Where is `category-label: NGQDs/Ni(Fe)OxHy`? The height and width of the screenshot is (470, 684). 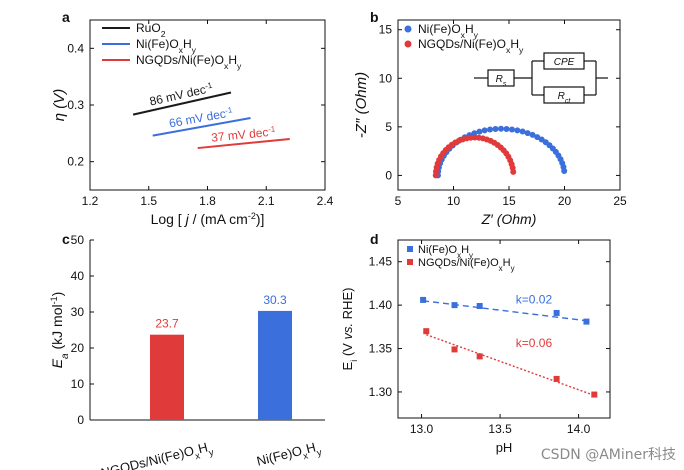 category-label: NGQDs/Ni(Fe)OxHy is located at coordinates (157, 454).